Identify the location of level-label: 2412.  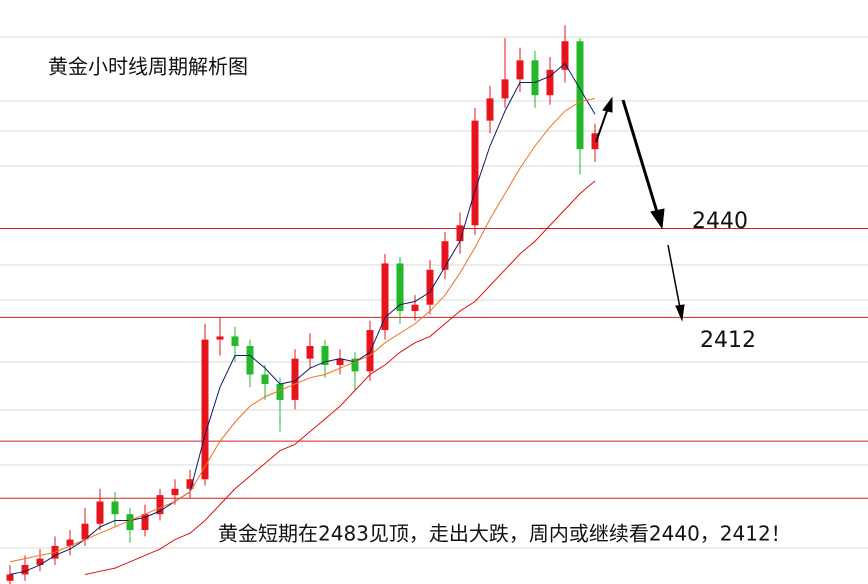
(728, 340).